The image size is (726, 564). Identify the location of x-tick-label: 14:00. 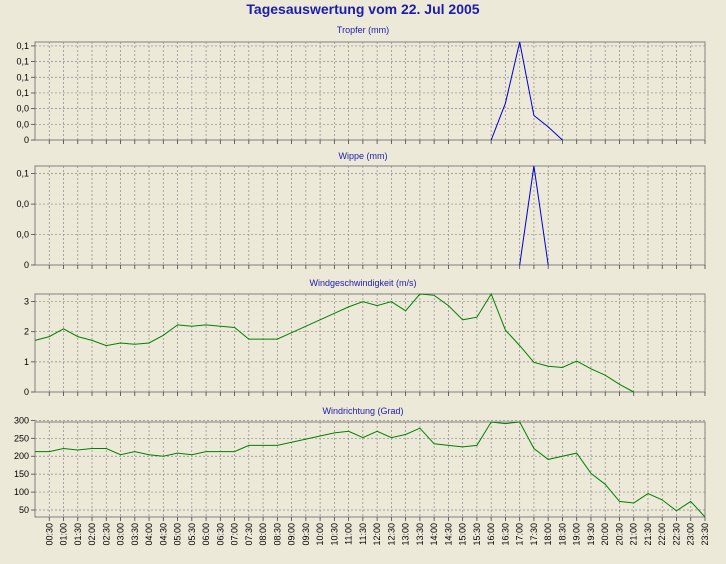
(434, 534).